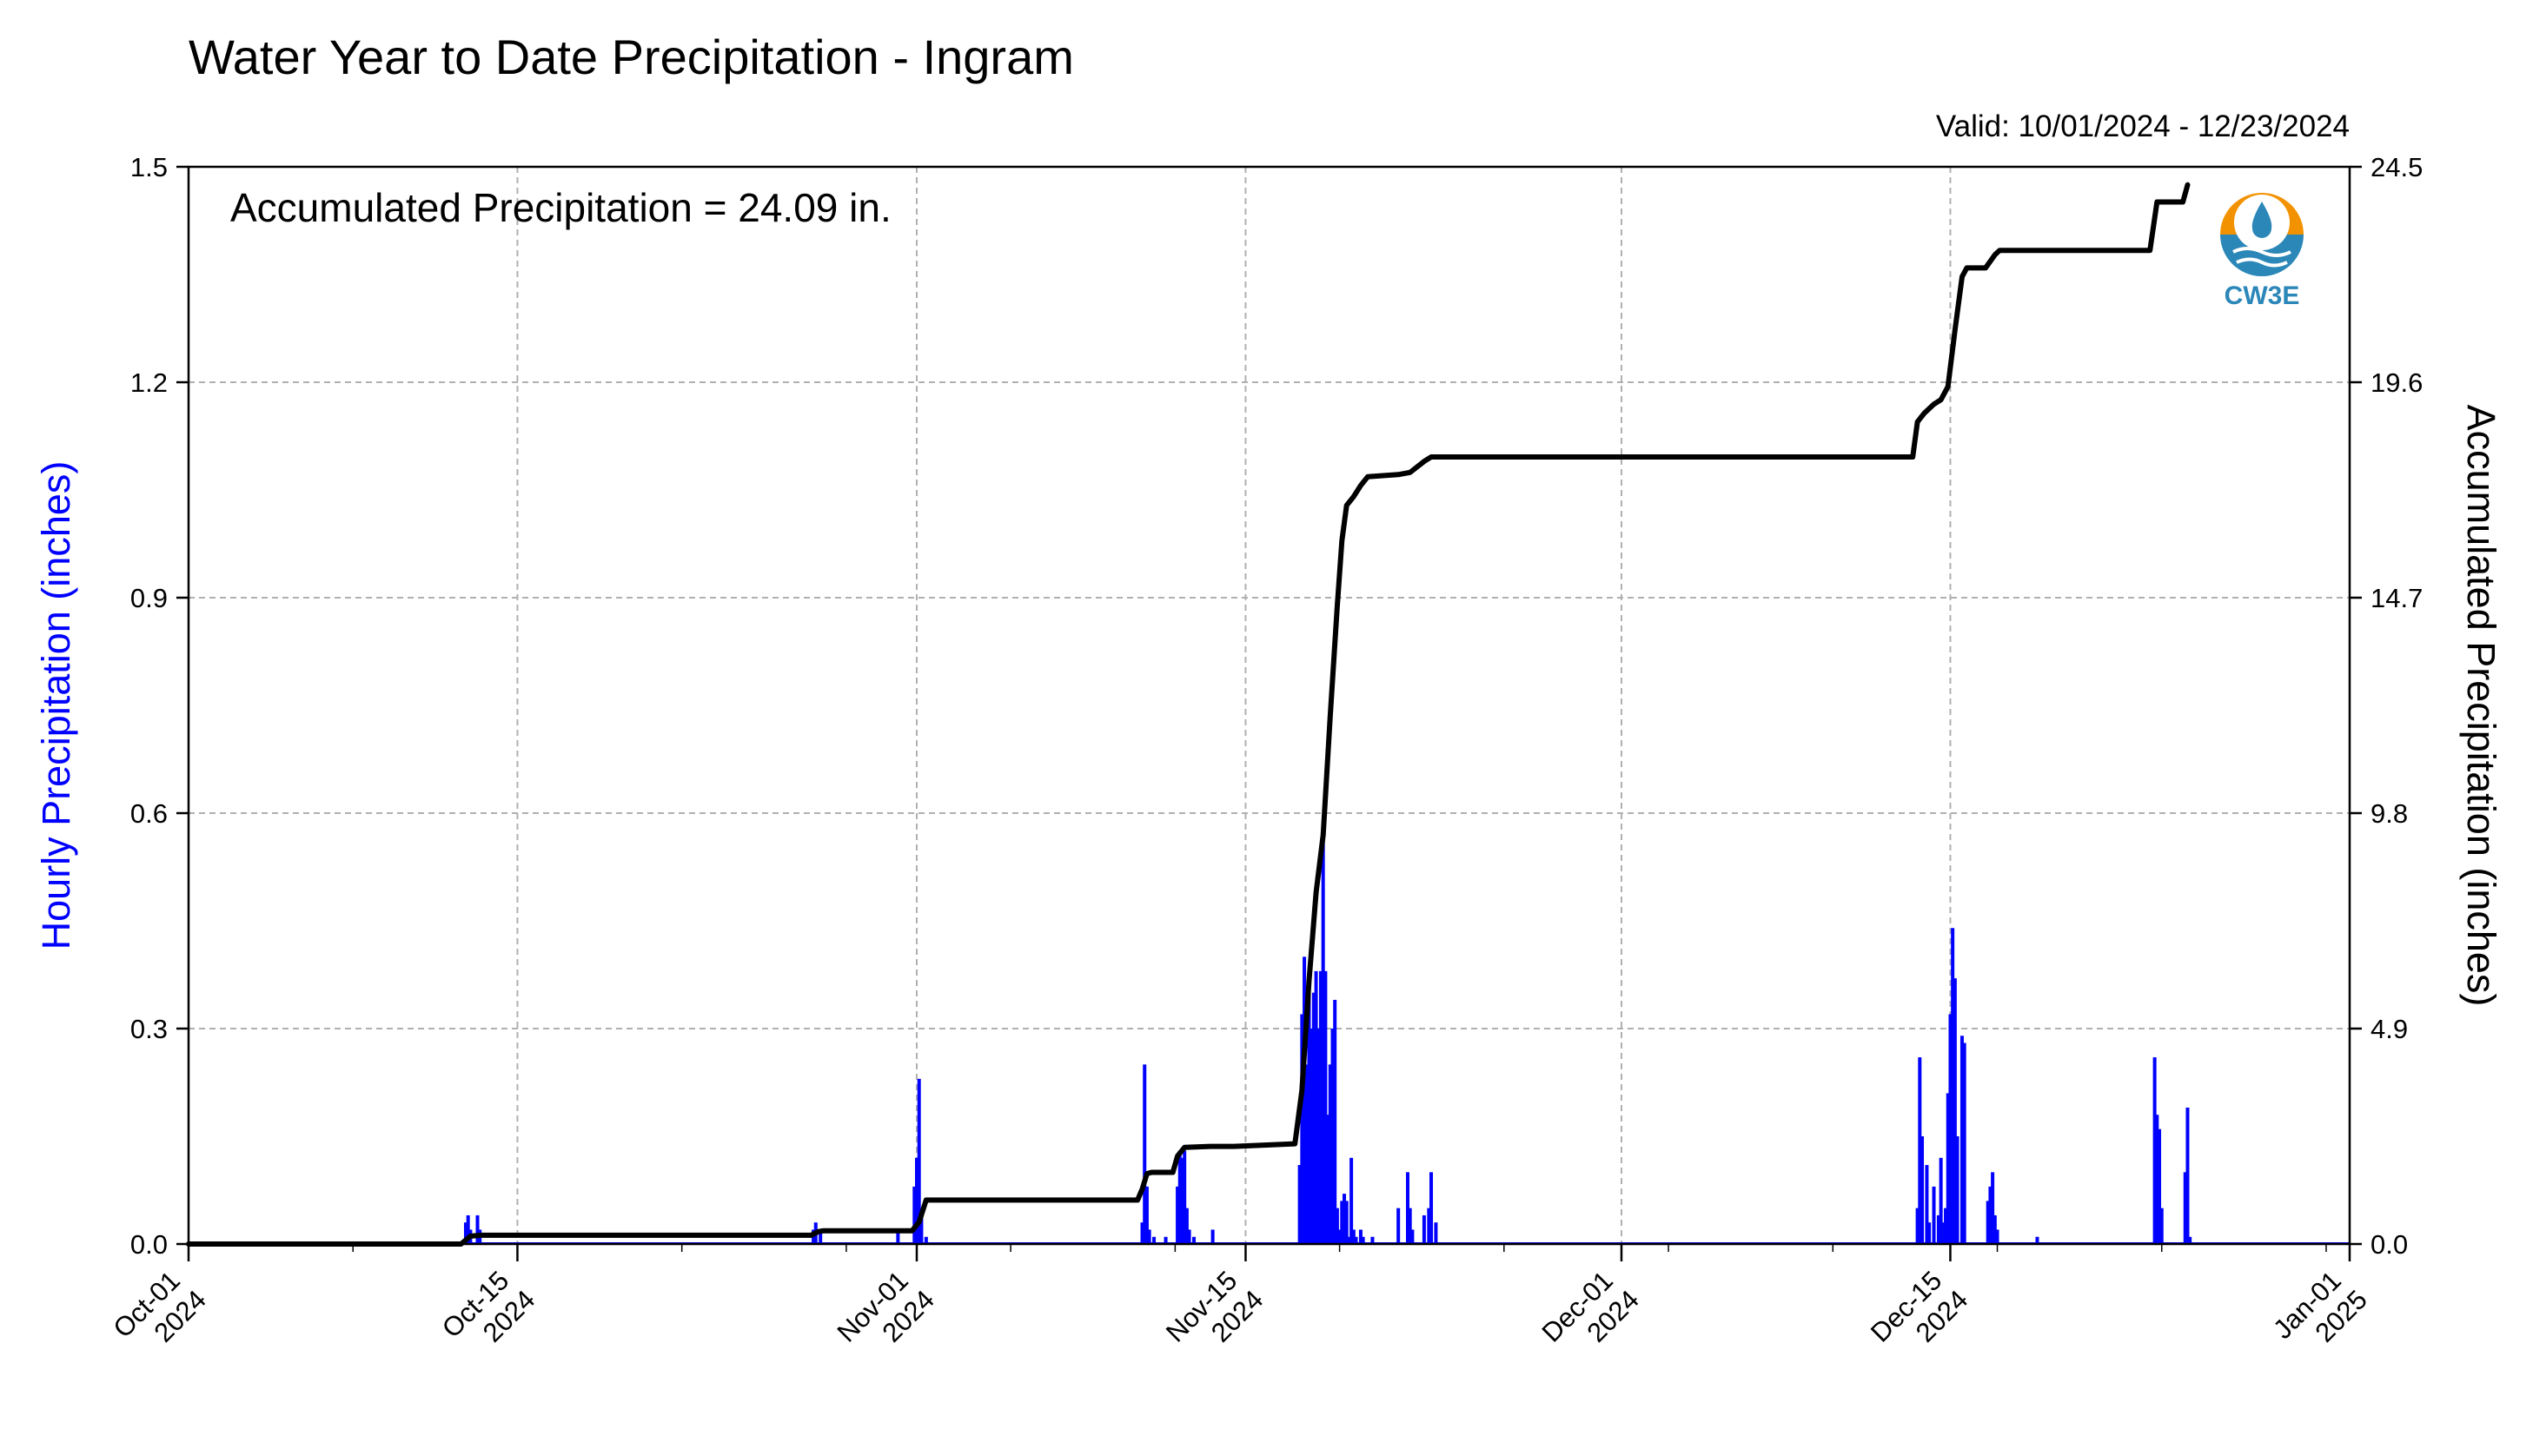 The height and width of the screenshot is (1456, 2533). What do you see at coordinates (2397, 598) in the screenshot?
I see `right-tick-label: 14.7` at bounding box center [2397, 598].